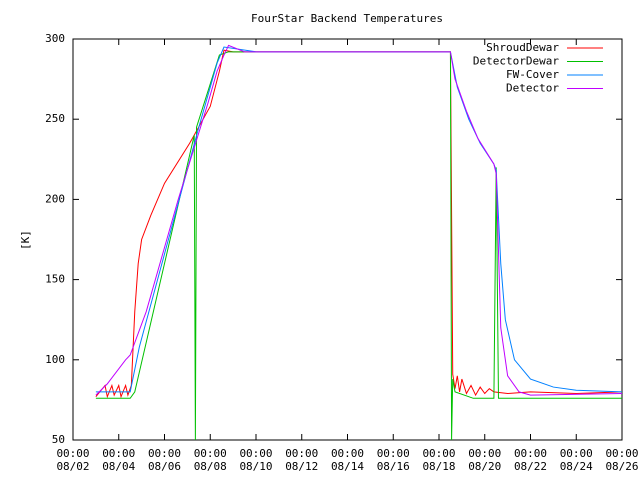 Image resolution: width=640 pixels, height=480 pixels. I want to click on x-tick-label: 08/24, so click(576, 466).